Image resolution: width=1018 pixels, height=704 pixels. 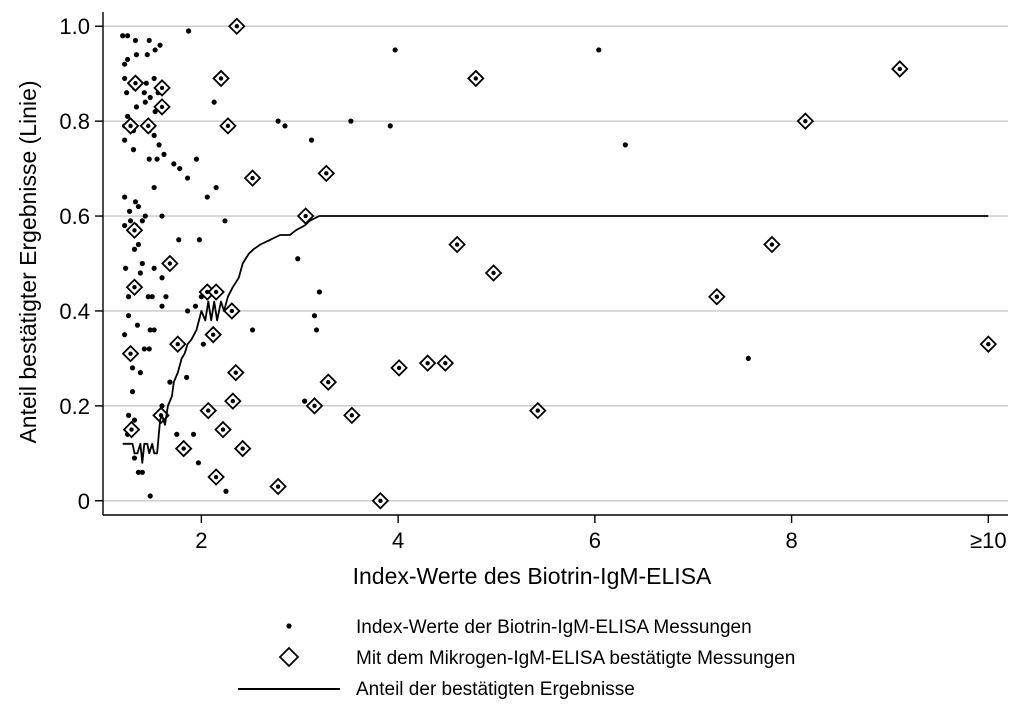 What do you see at coordinates (289, 626) in the screenshot?
I see `legend-dot-marker` at bounding box center [289, 626].